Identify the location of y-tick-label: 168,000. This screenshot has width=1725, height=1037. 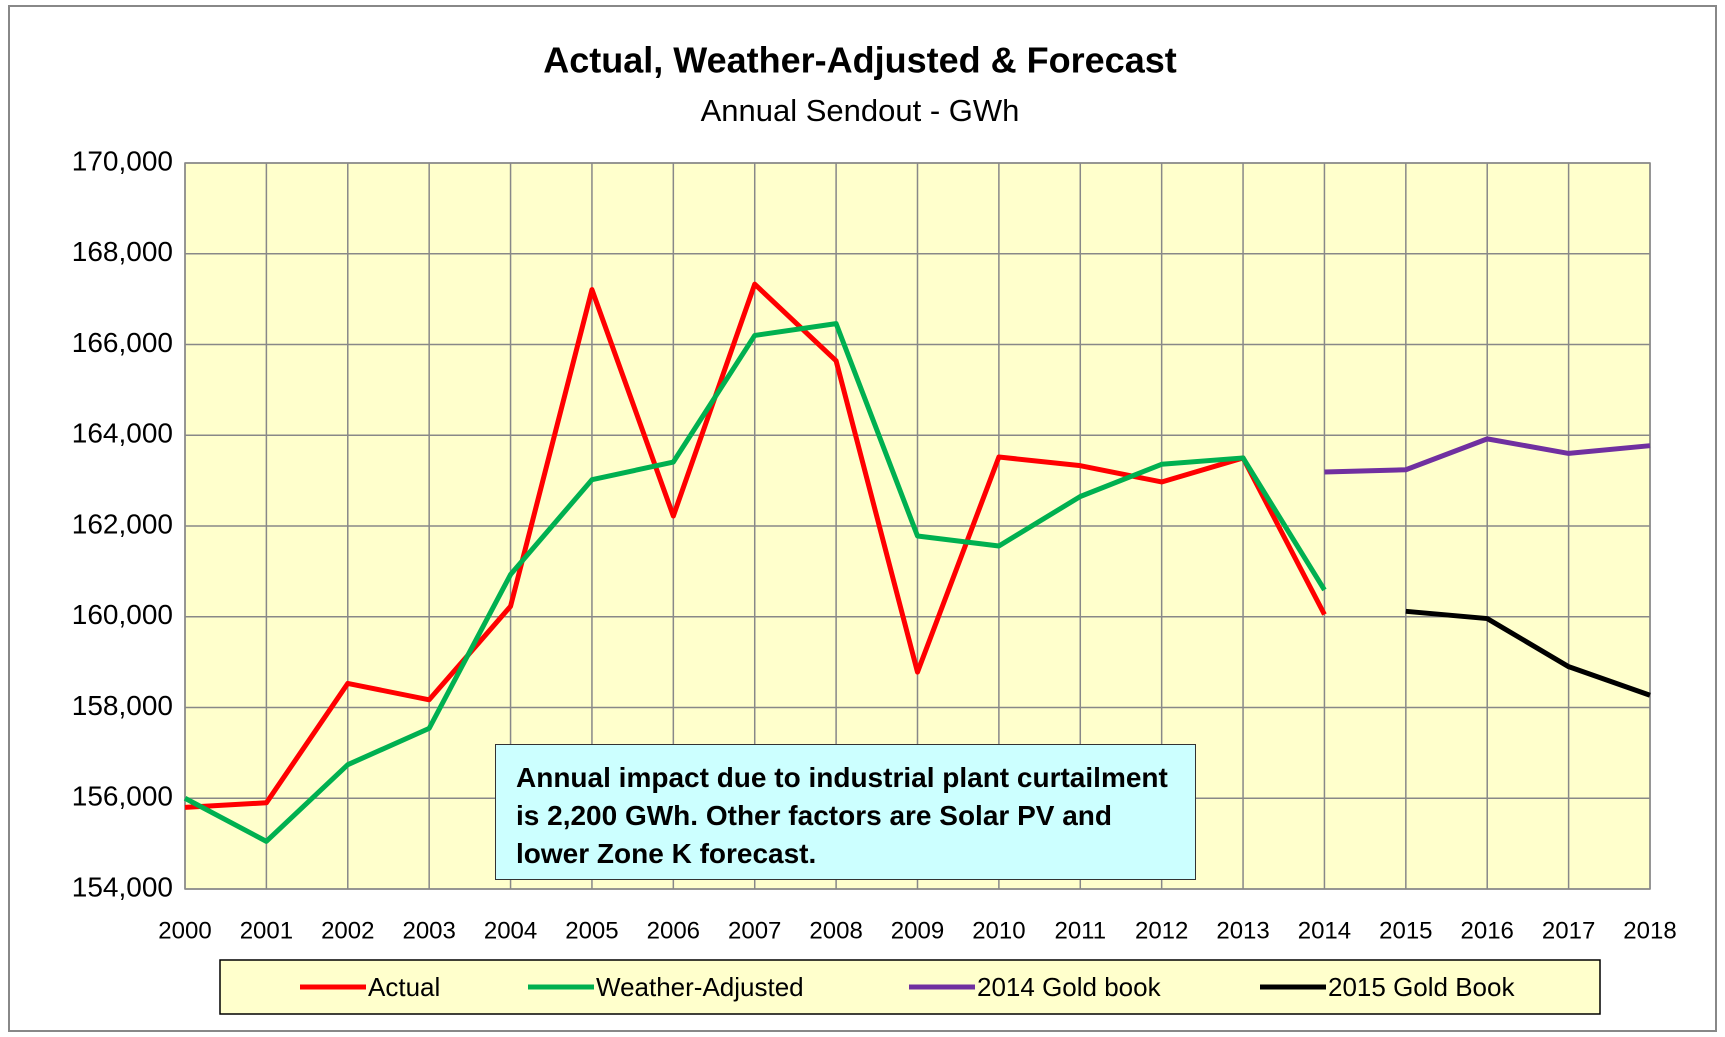
(122, 251).